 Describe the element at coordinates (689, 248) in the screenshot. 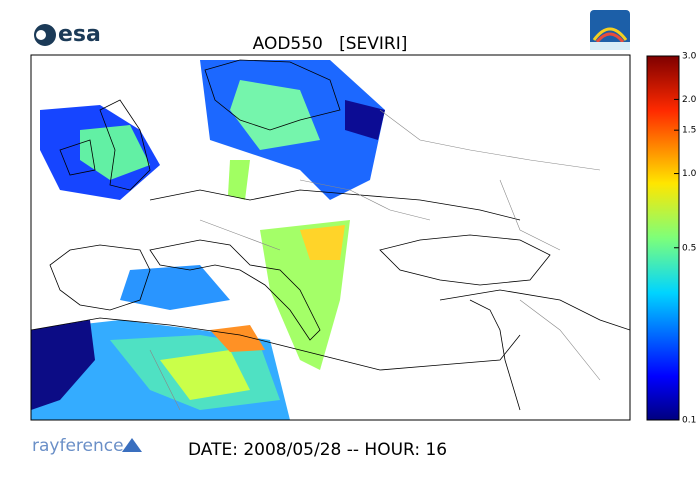

I see `colorbar-tick-label: 0.5` at that location.